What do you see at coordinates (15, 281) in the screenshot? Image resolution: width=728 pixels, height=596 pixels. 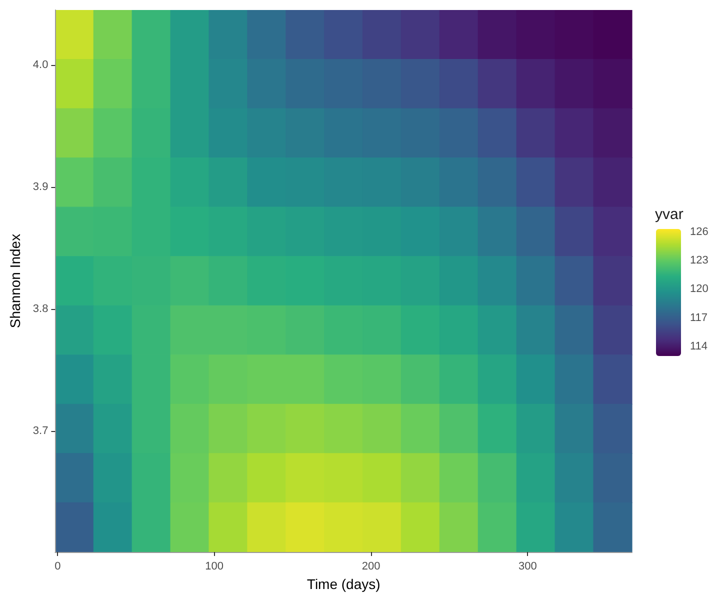 I see `y-axis-title: Shannon Index` at bounding box center [15, 281].